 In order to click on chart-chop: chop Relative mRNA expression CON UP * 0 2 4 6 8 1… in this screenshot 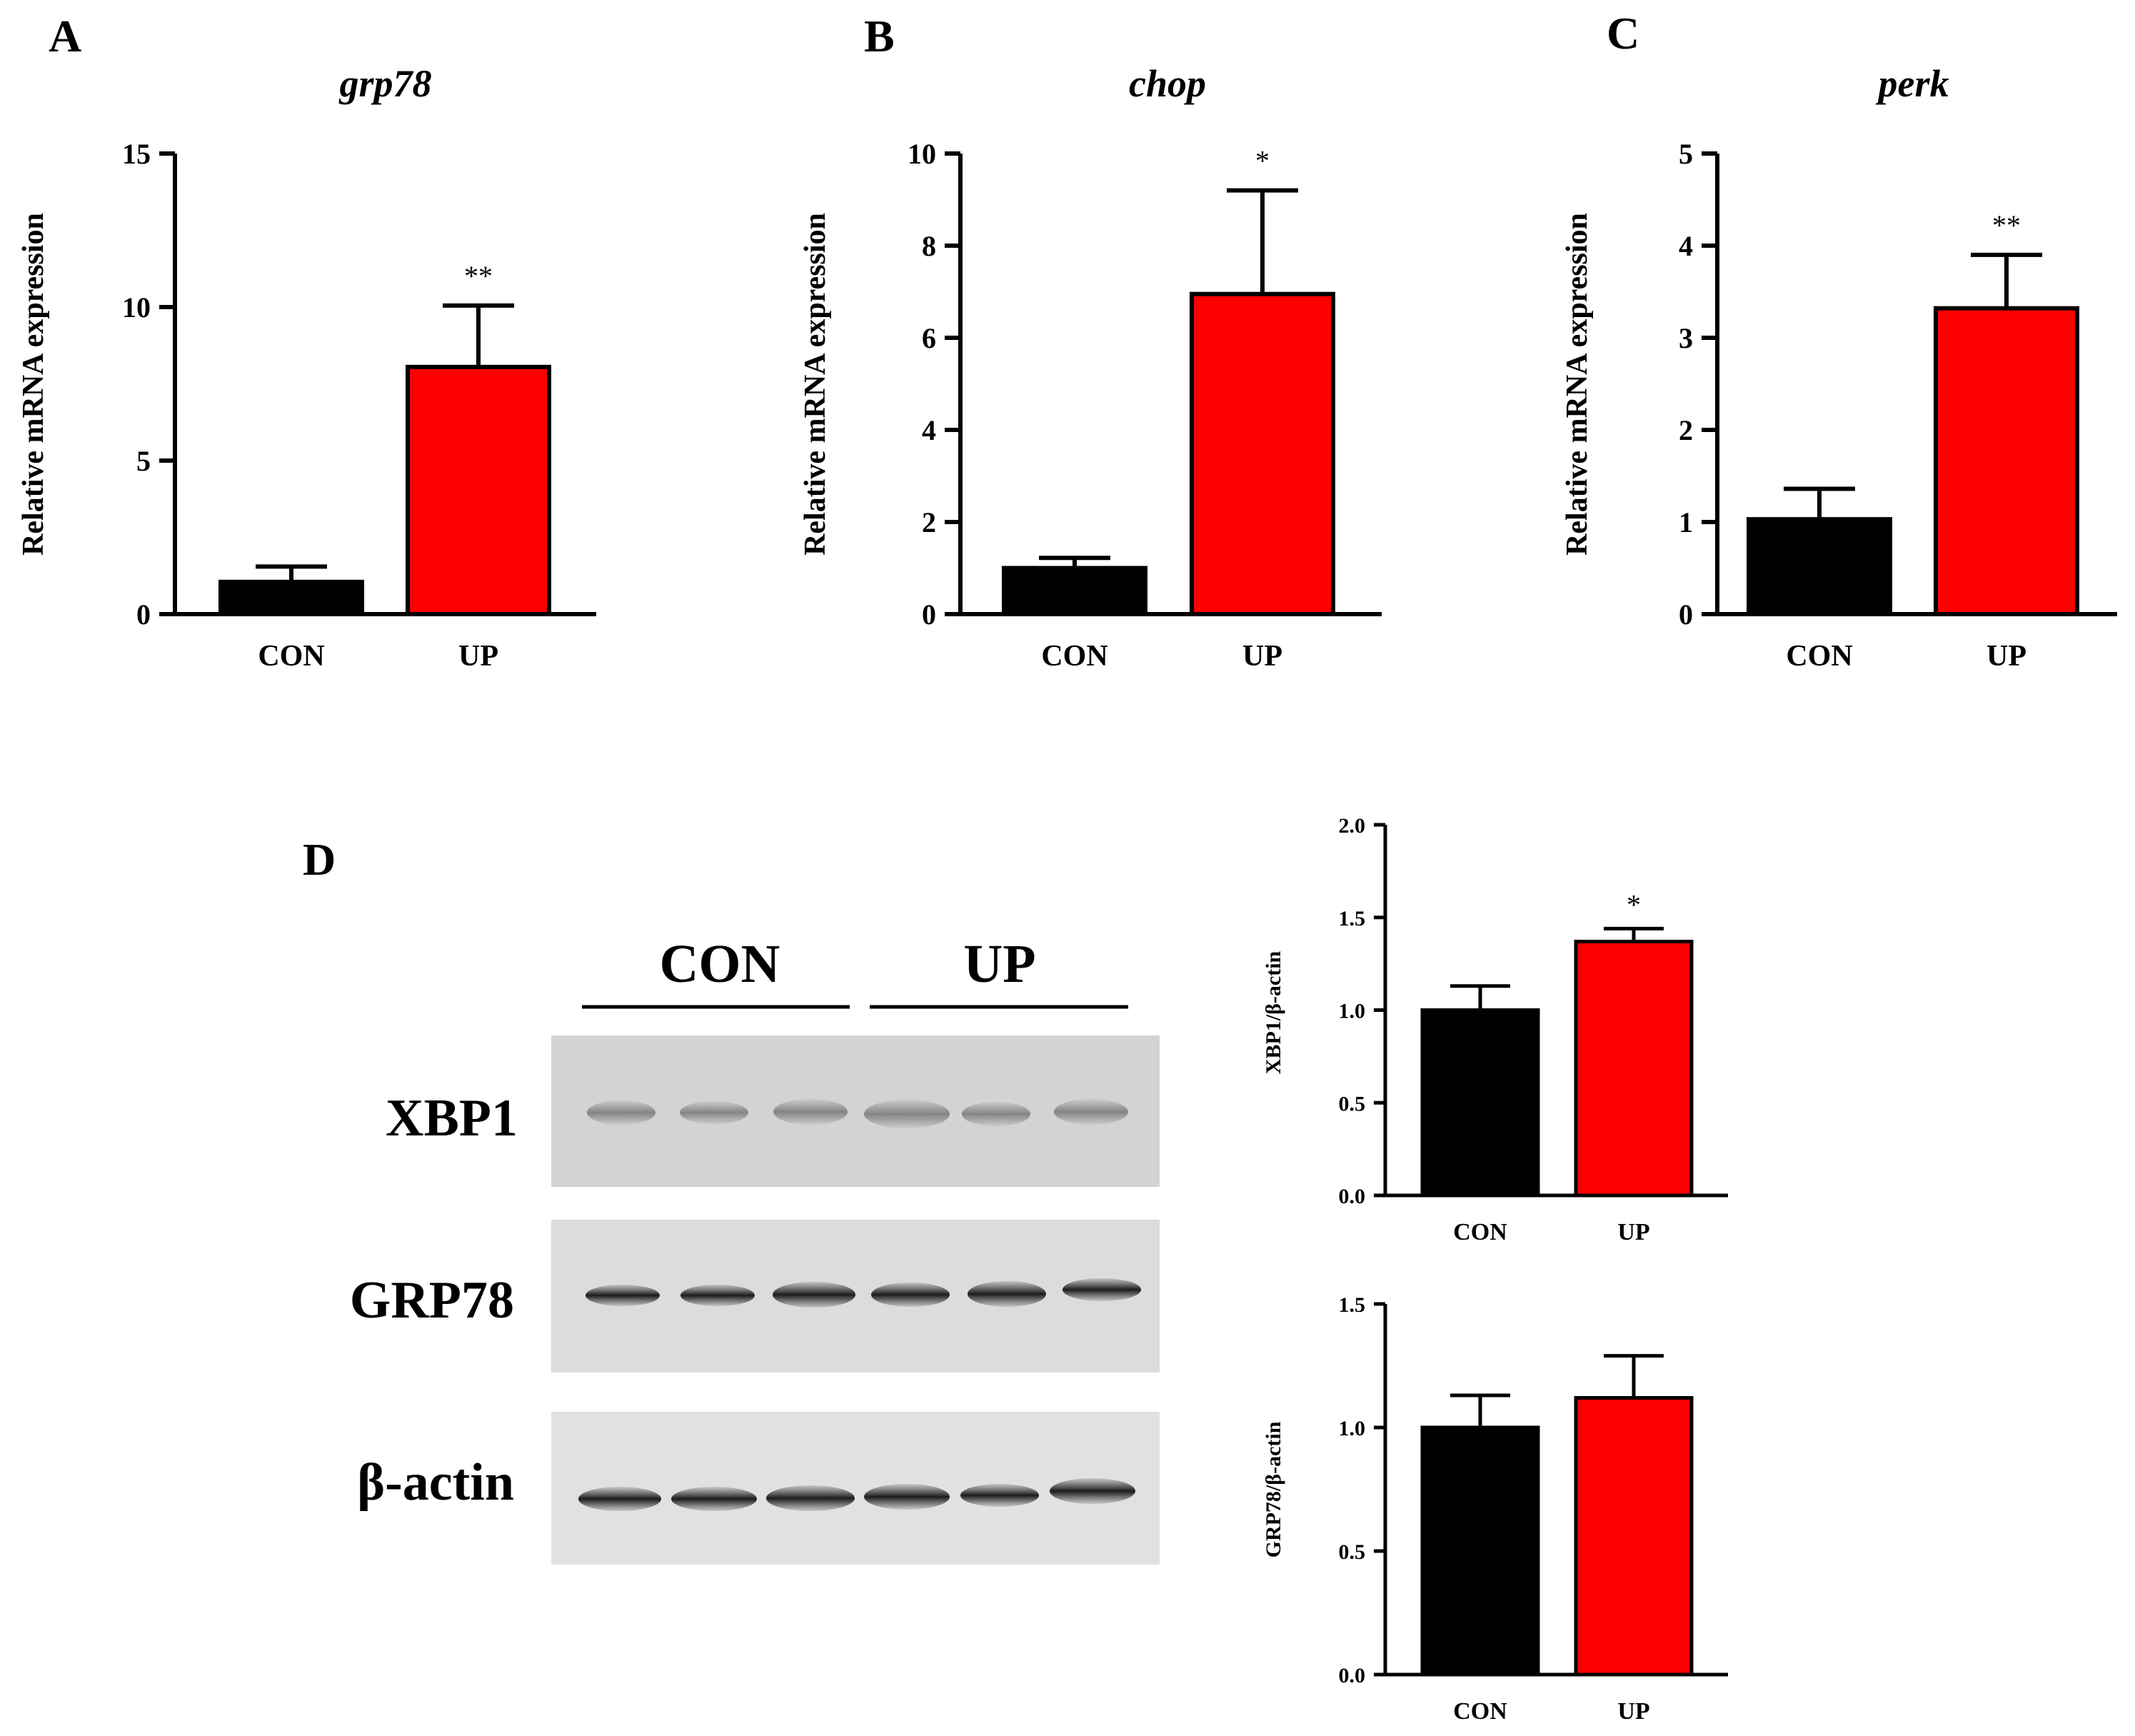, I will do `click(1090, 367)`.